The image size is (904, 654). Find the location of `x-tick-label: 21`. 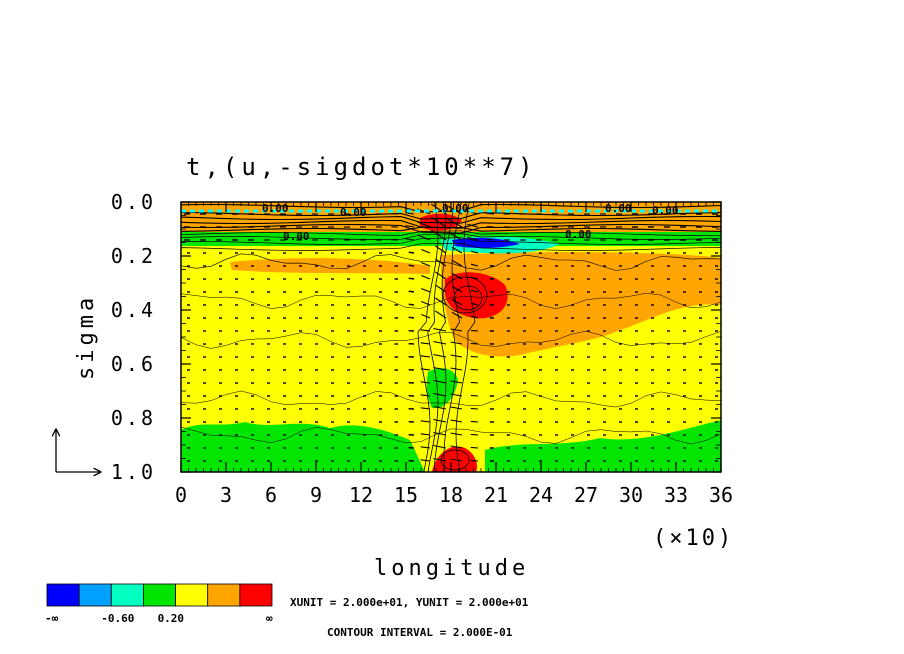

x-tick-label: 21 is located at coordinates (496, 495).